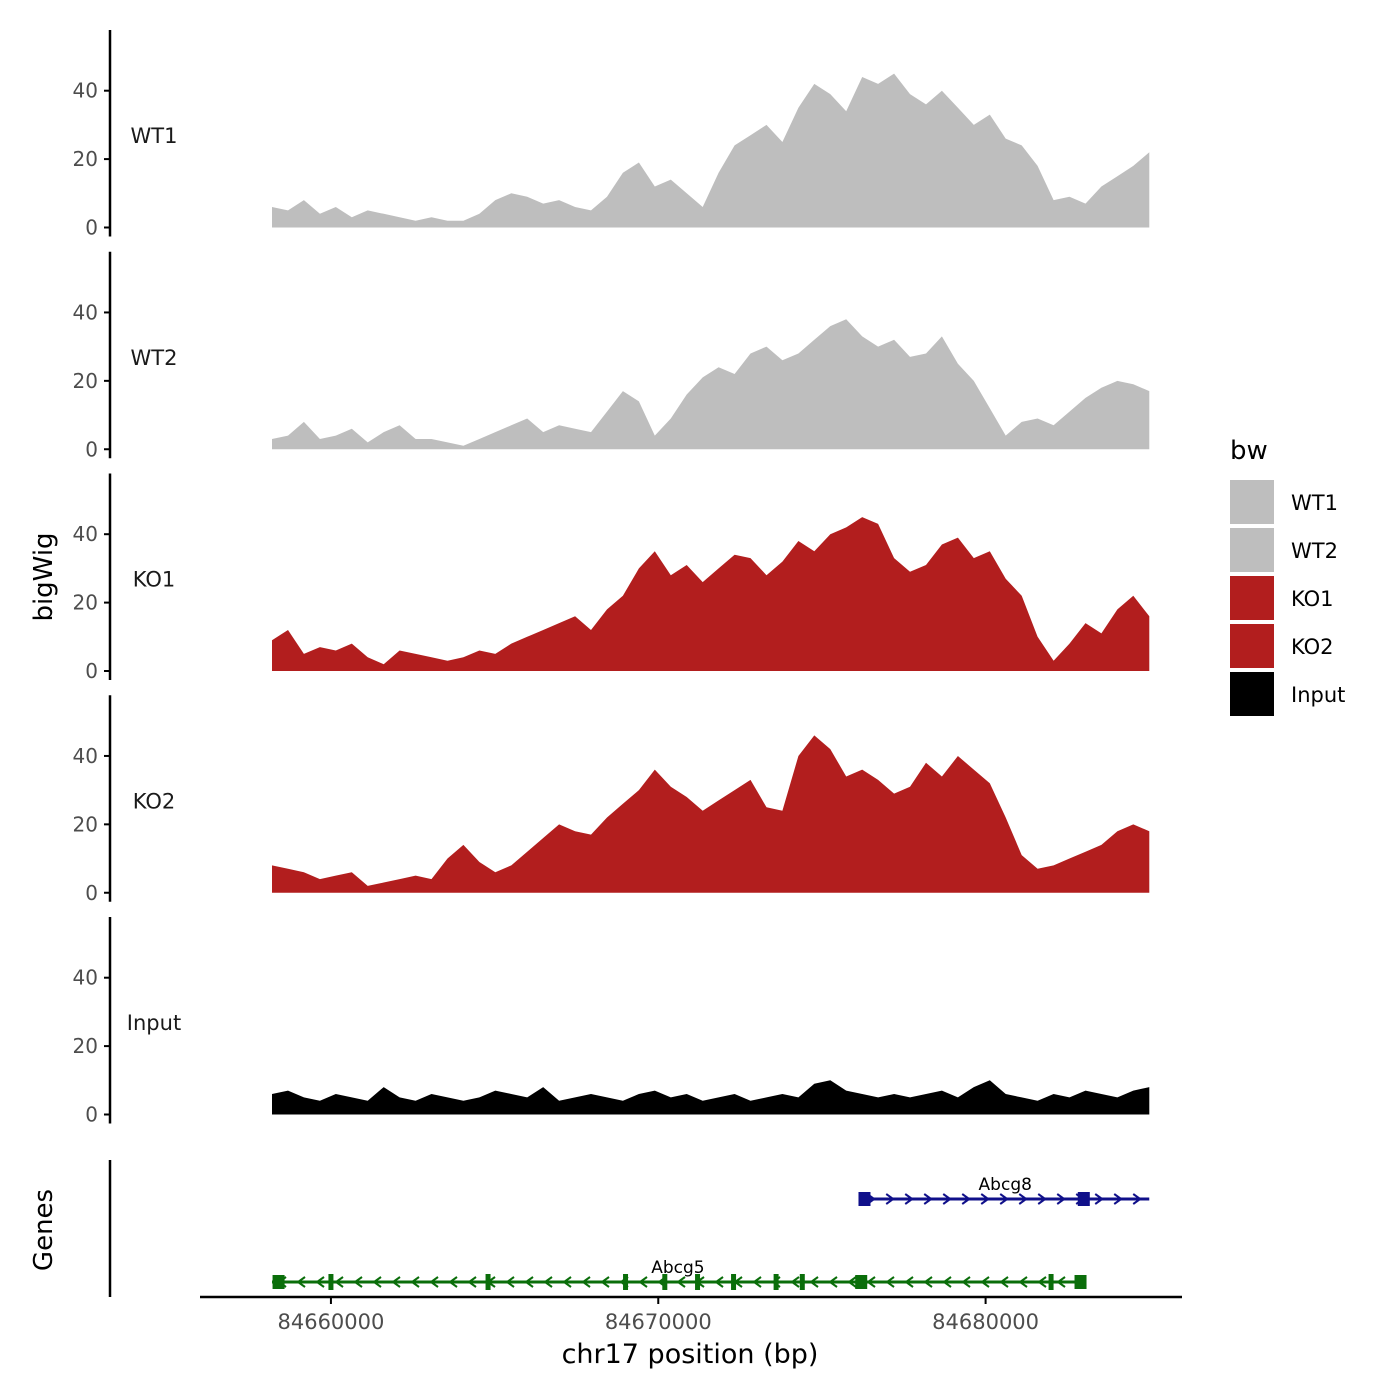 The height and width of the screenshot is (1400, 1400). Describe the element at coordinates (711, 1097) in the screenshot. I see `area-input` at that location.